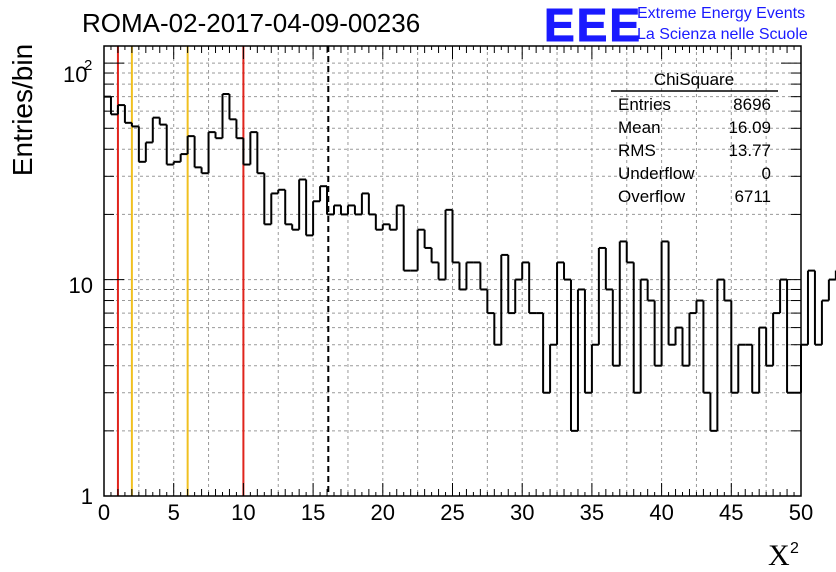 This screenshot has width=836, height=572. What do you see at coordinates (243, 512) in the screenshot?
I see `x-tick-label: 10` at bounding box center [243, 512].